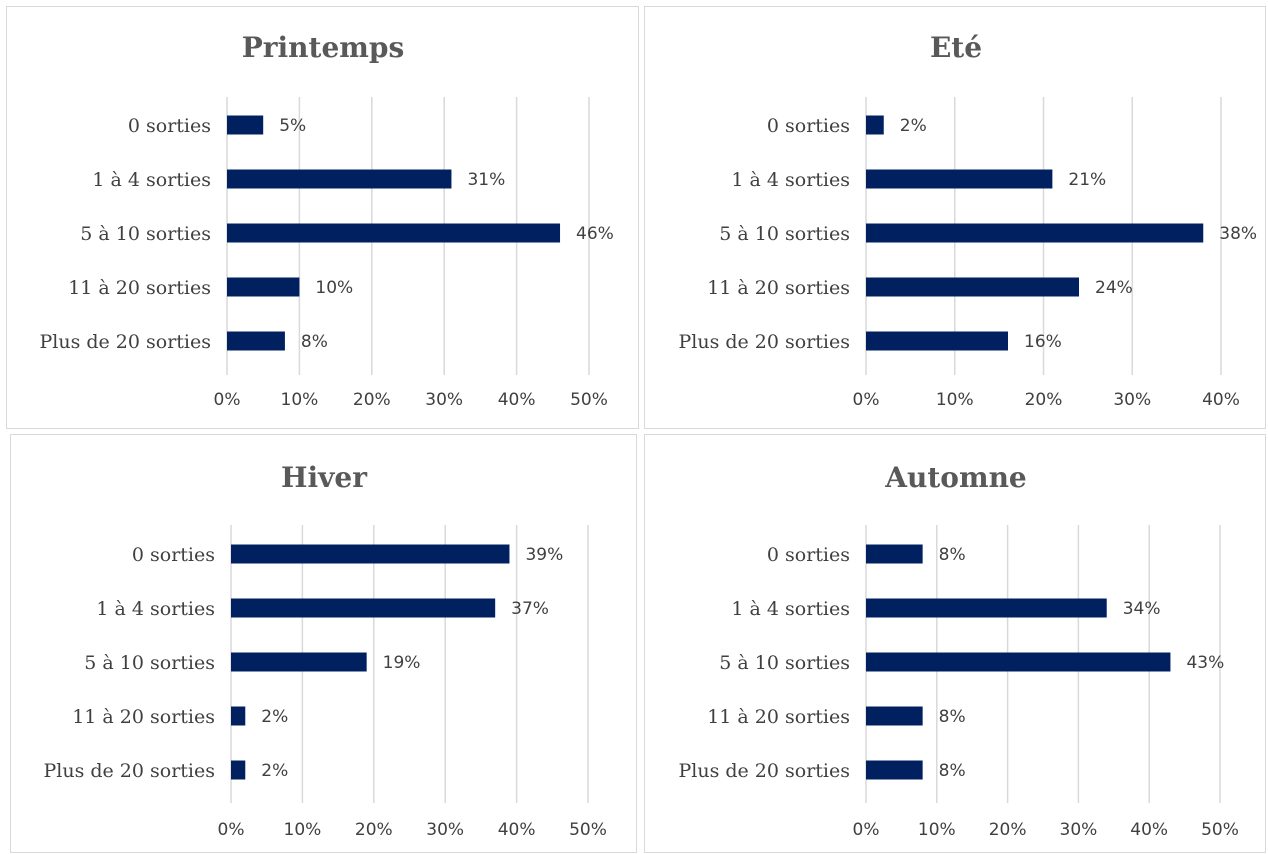 This screenshot has width=1268, height=854. I want to click on data-label: 34%, so click(1142, 609).